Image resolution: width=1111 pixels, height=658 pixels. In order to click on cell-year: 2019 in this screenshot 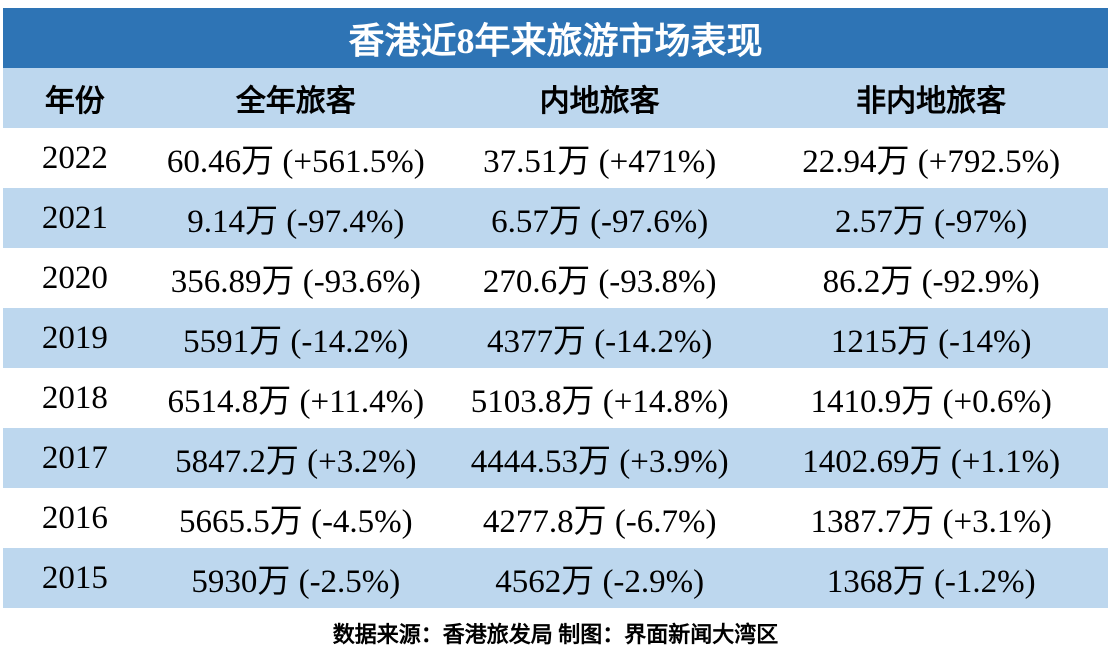, I will do `click(74, 337)`.